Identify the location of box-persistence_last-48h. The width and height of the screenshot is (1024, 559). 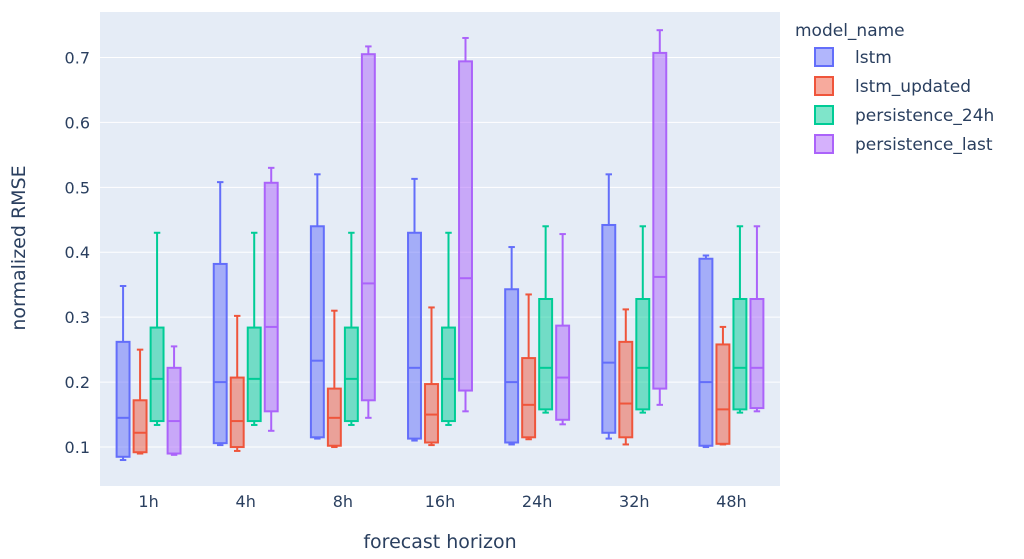
(757, 319).